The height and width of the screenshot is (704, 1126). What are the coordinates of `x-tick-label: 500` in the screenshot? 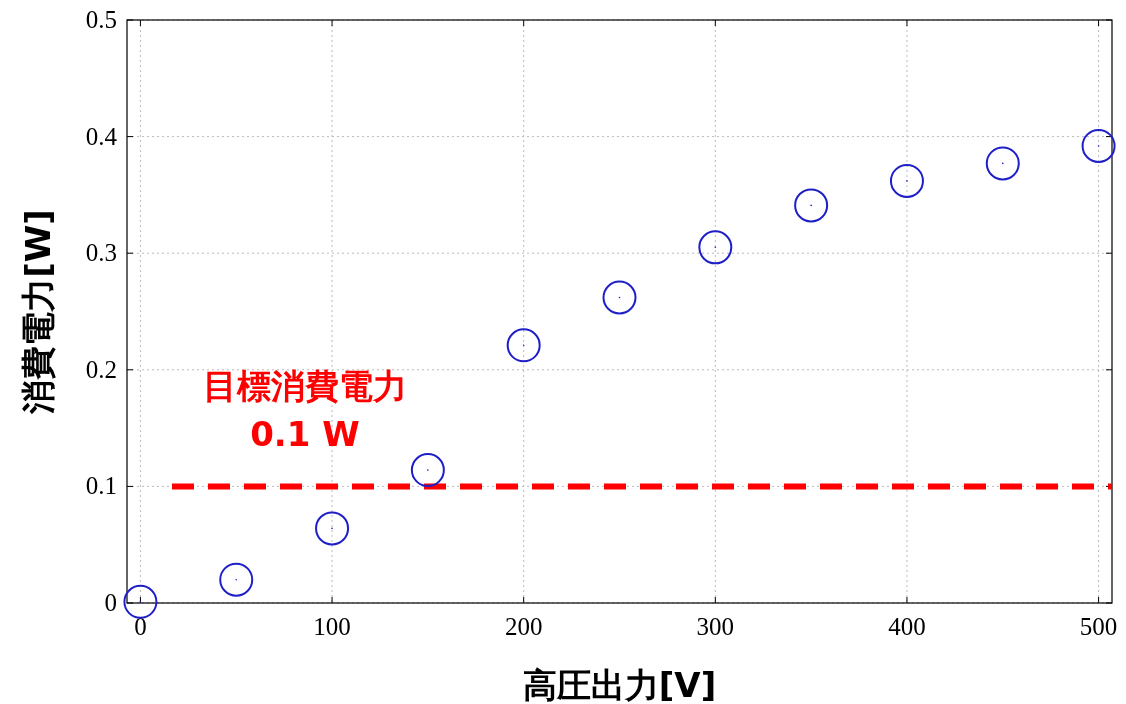 It's located at (1098, 626).